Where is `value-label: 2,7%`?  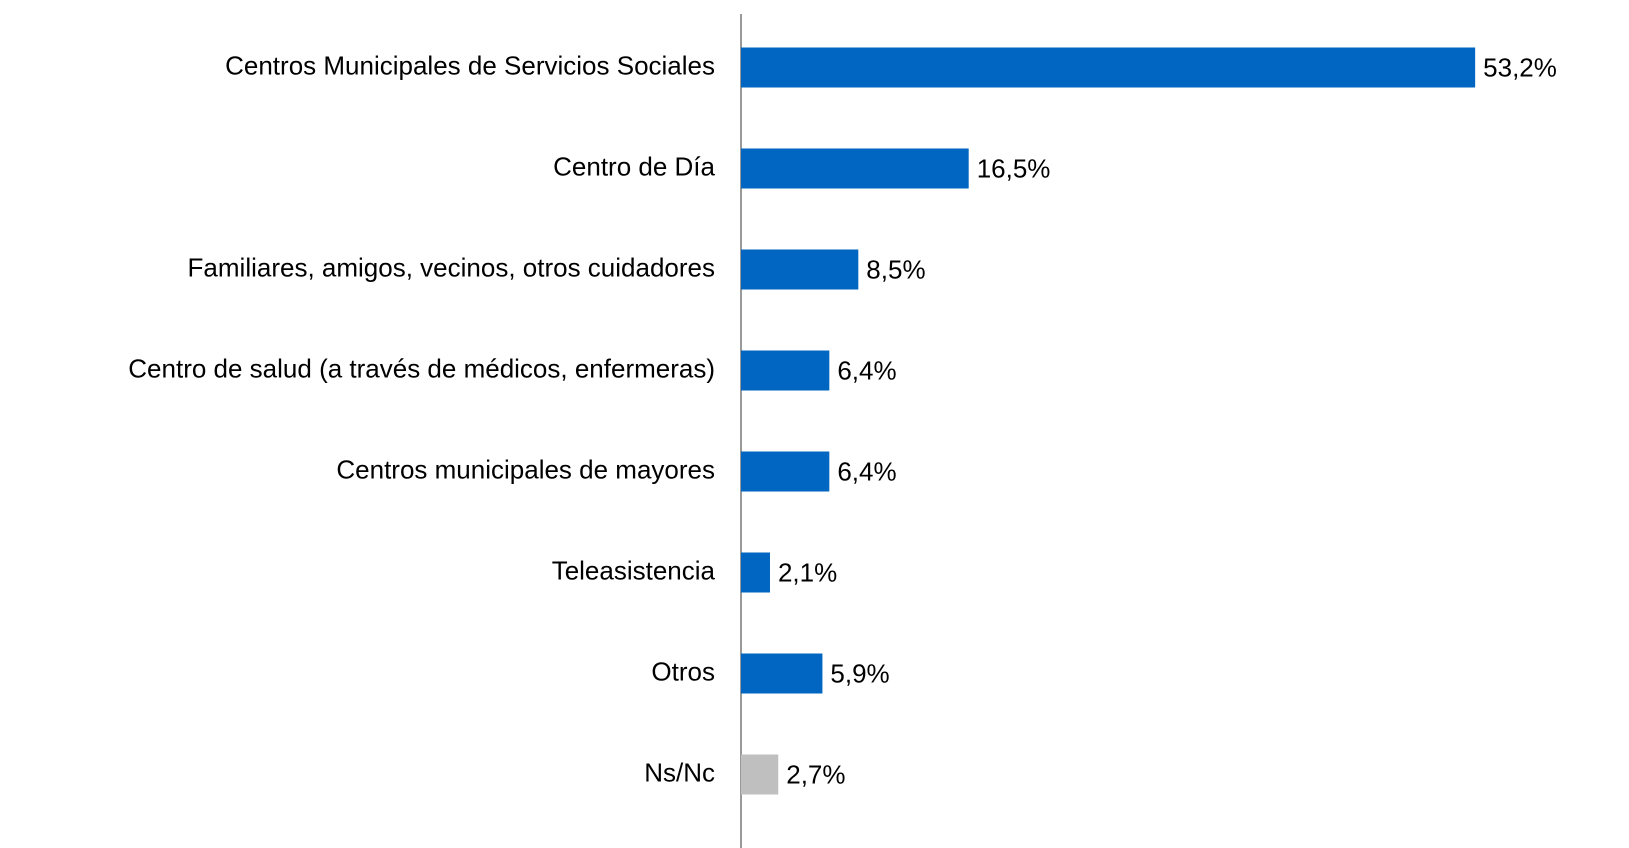
value-label: 2,7% is located at coordinates (815, 774).